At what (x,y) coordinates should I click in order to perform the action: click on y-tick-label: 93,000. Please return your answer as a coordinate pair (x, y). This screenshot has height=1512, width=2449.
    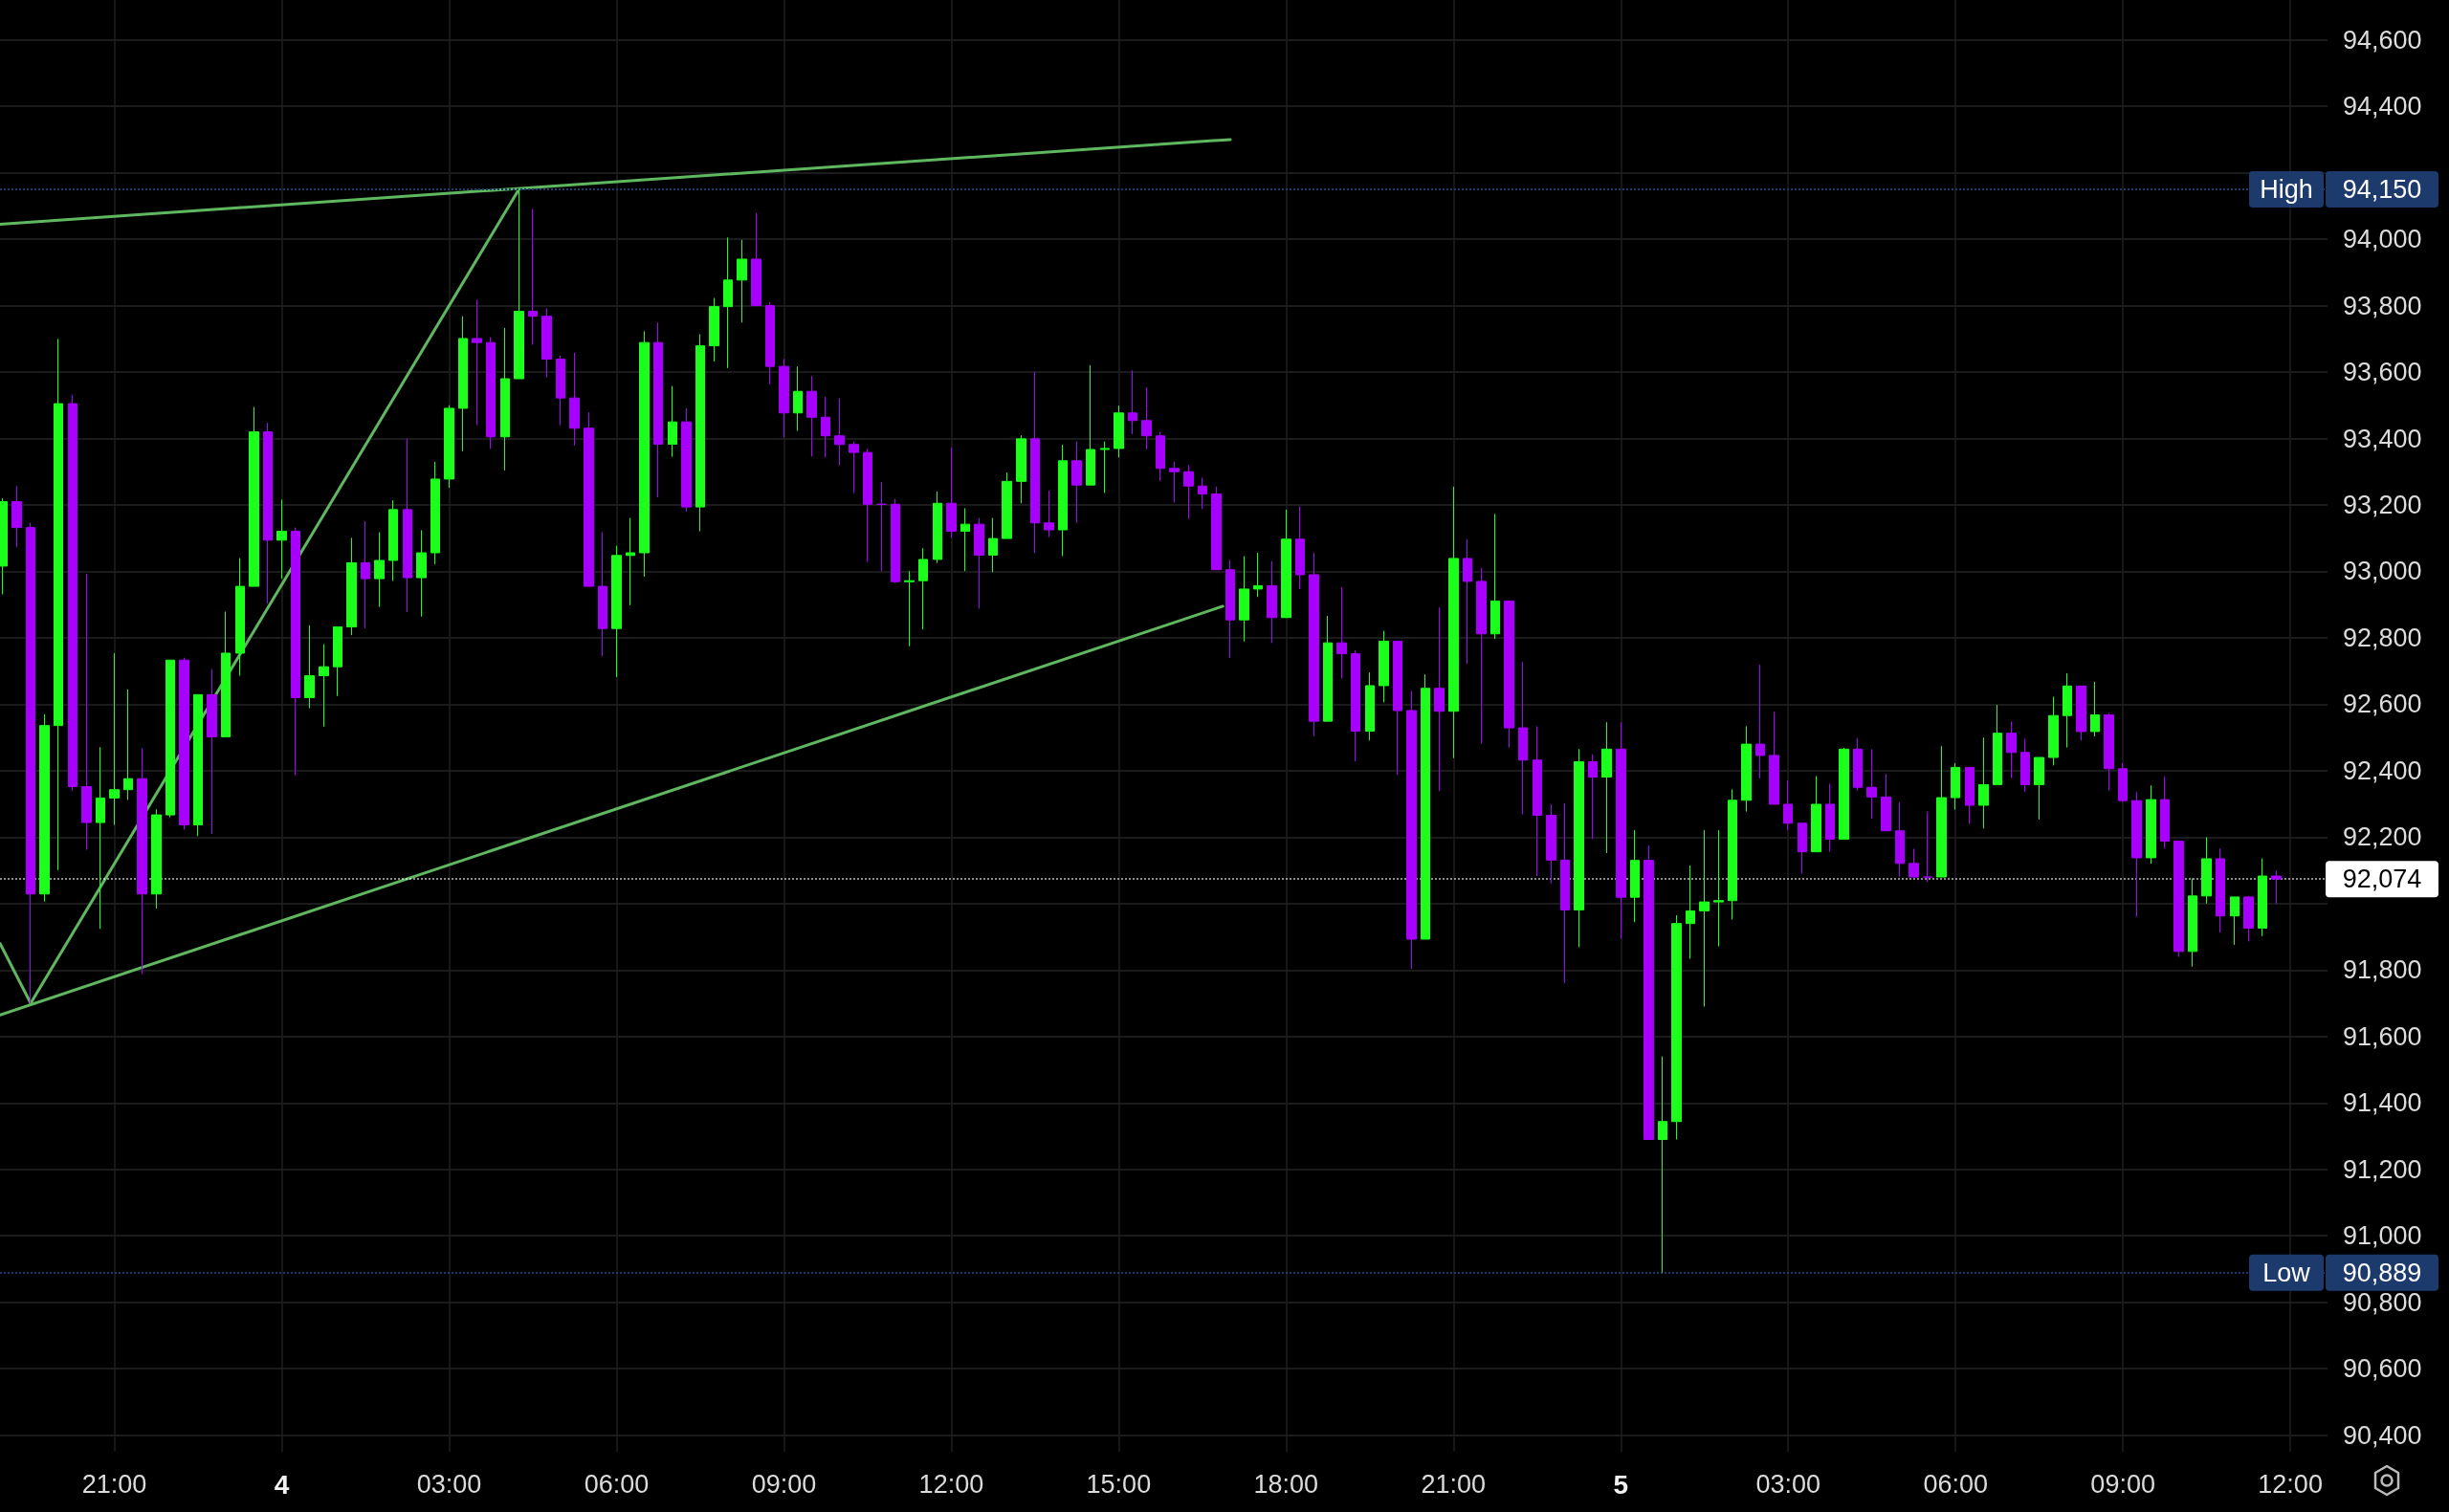
    Looking at the image, I should click on (2383, 571).